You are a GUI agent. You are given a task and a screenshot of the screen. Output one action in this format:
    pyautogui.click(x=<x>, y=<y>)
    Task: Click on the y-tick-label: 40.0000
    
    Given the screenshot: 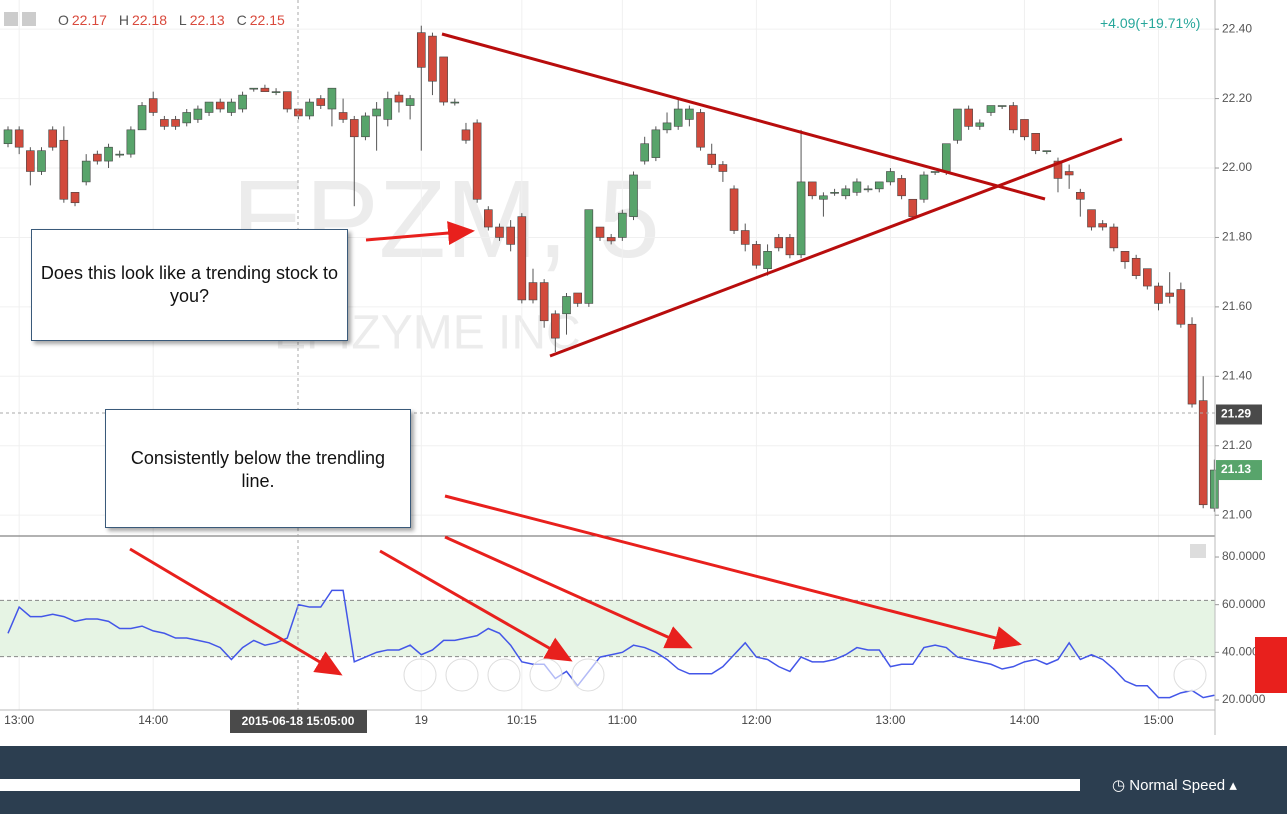 What is the action you would take?
    pyautogui.click(x=1244, y=652)
    